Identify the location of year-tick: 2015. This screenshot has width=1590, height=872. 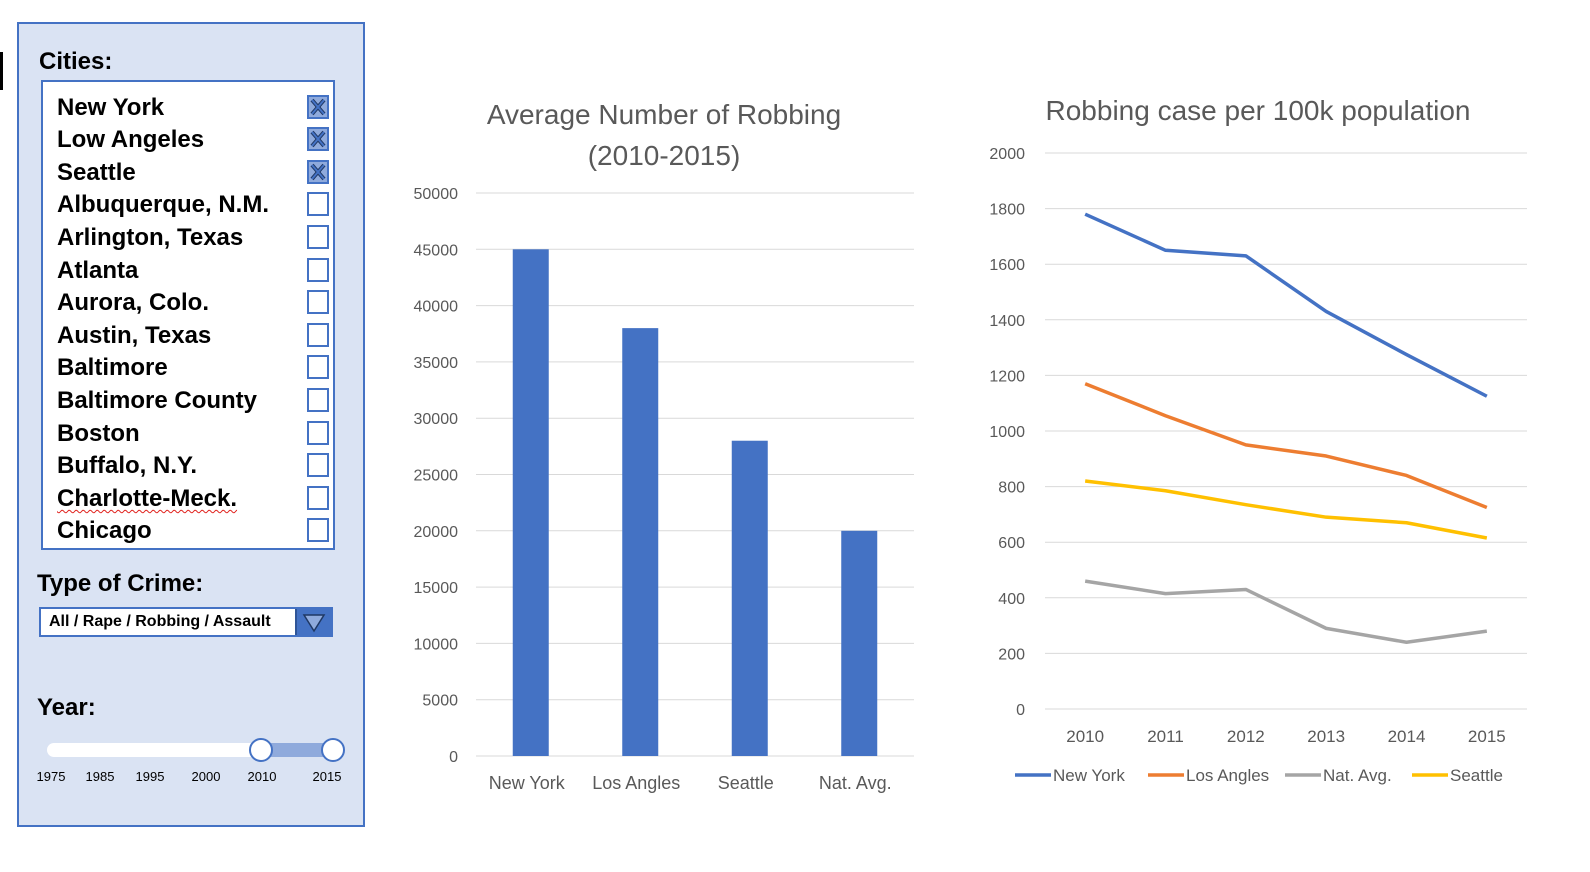
(327, 776).